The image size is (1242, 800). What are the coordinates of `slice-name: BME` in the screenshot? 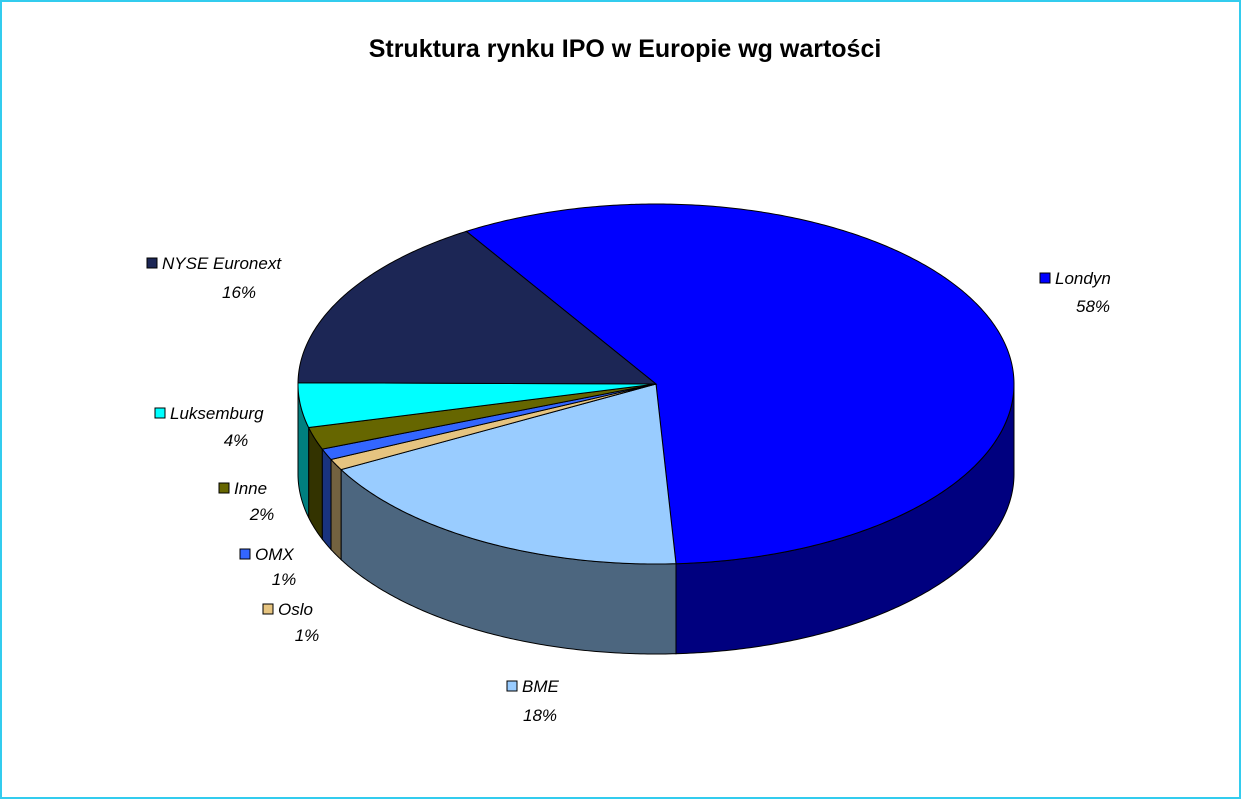 It's located at (541, 686).